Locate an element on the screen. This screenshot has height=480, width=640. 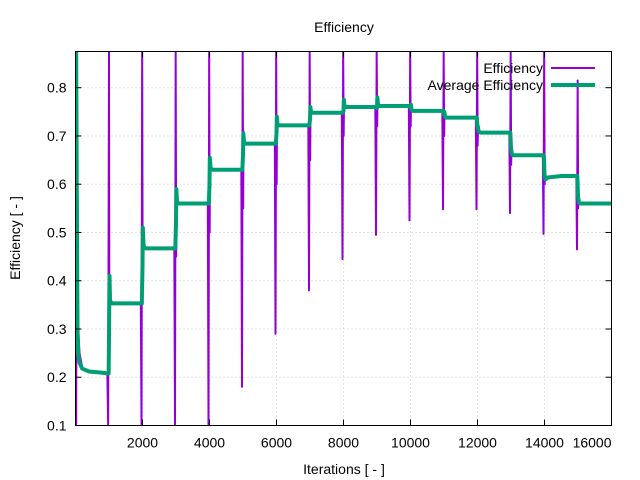
chart-title: Efficiency is located at coordinates (344, 27).